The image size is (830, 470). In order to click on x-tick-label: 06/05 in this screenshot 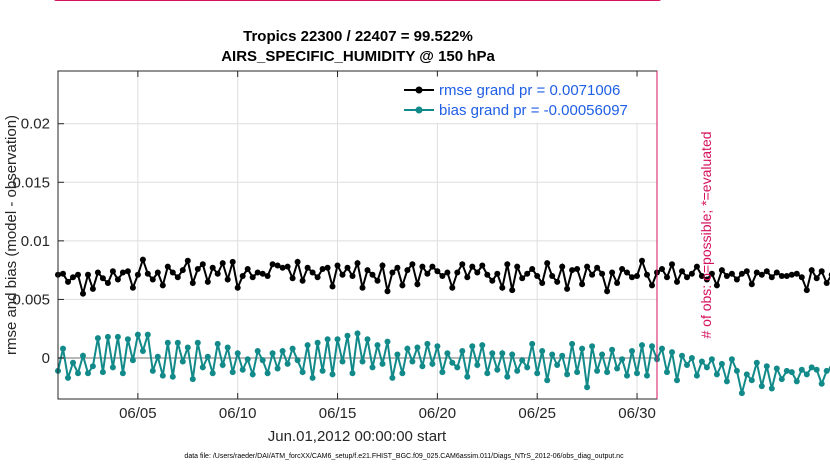, I will do `click(138, 413)`.